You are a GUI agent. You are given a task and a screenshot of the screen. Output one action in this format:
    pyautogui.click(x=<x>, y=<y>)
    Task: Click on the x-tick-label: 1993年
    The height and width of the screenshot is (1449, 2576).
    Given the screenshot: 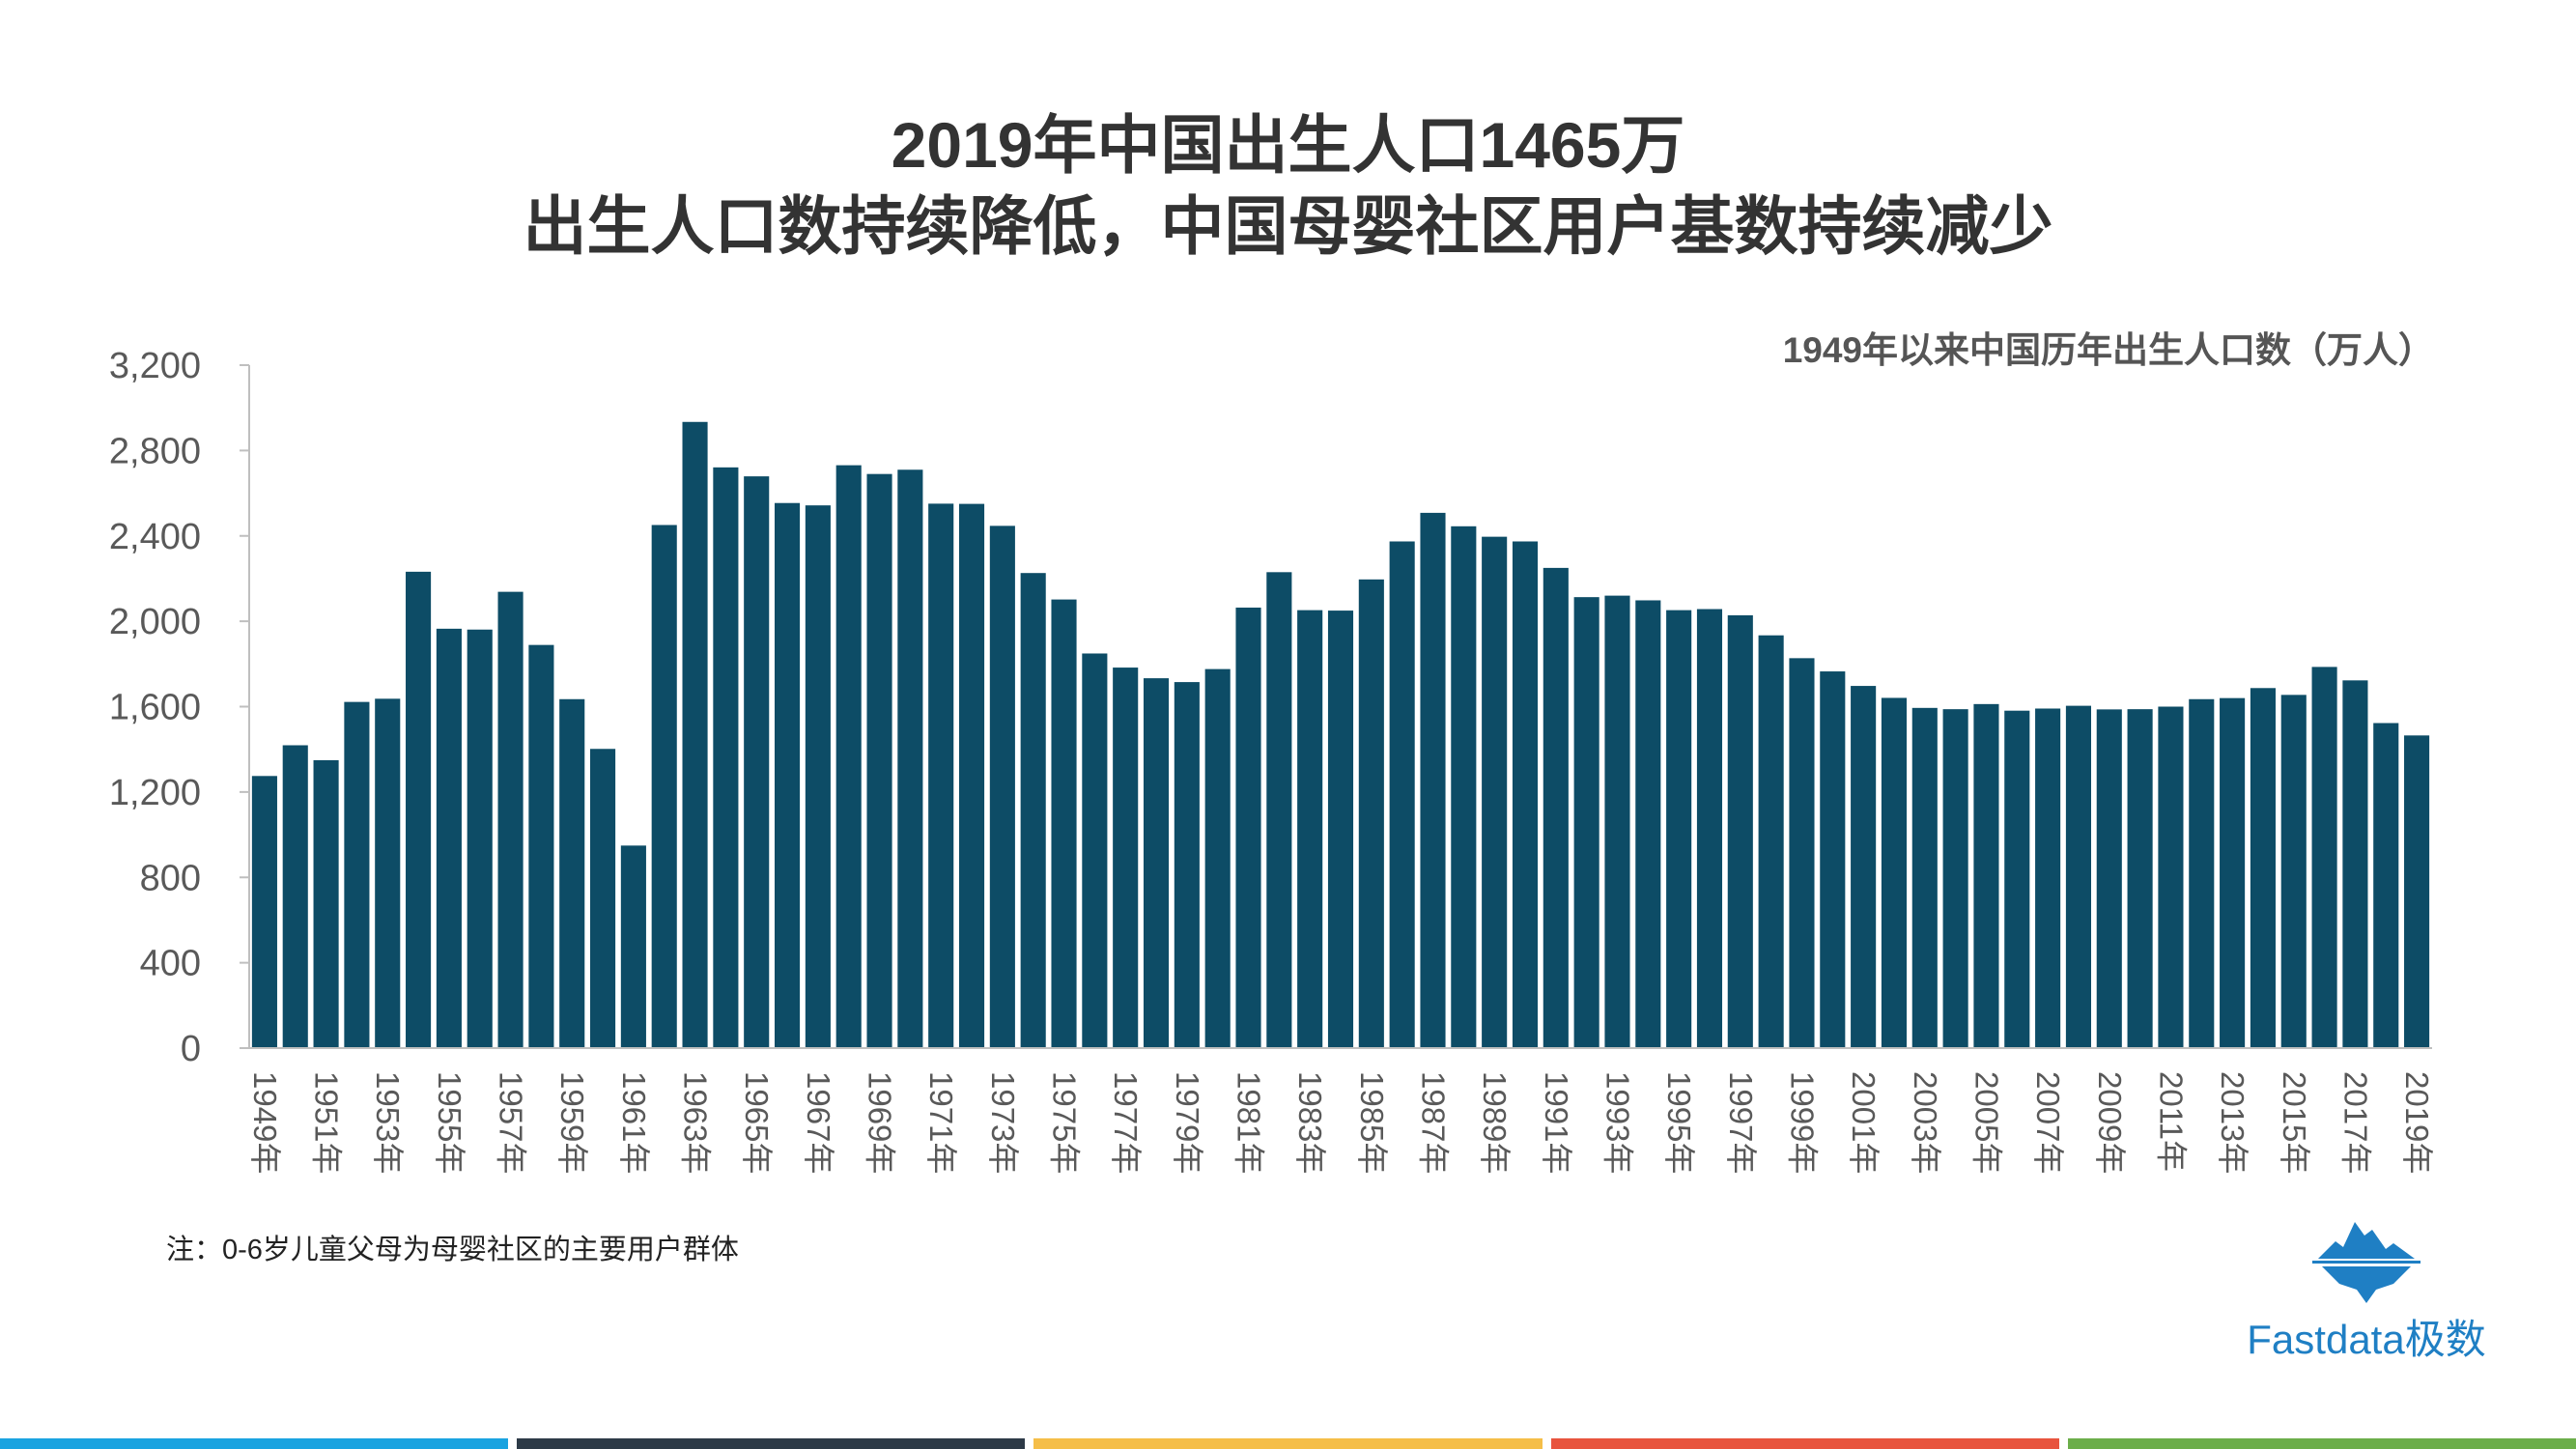 What is the action you would take?
    pyautogui.click(x=1617, y=1122)
    